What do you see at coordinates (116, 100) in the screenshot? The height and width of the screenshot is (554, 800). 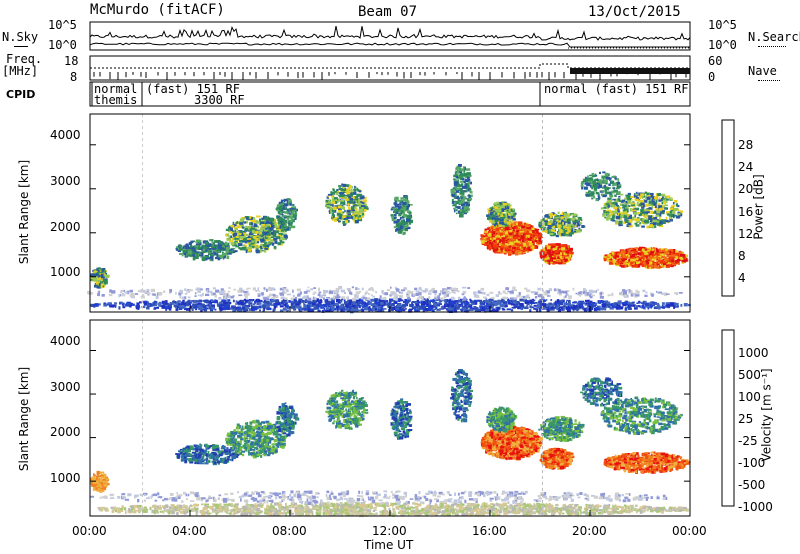 I see `cpid-mode-2: themis` at bounding box center [116, 100].